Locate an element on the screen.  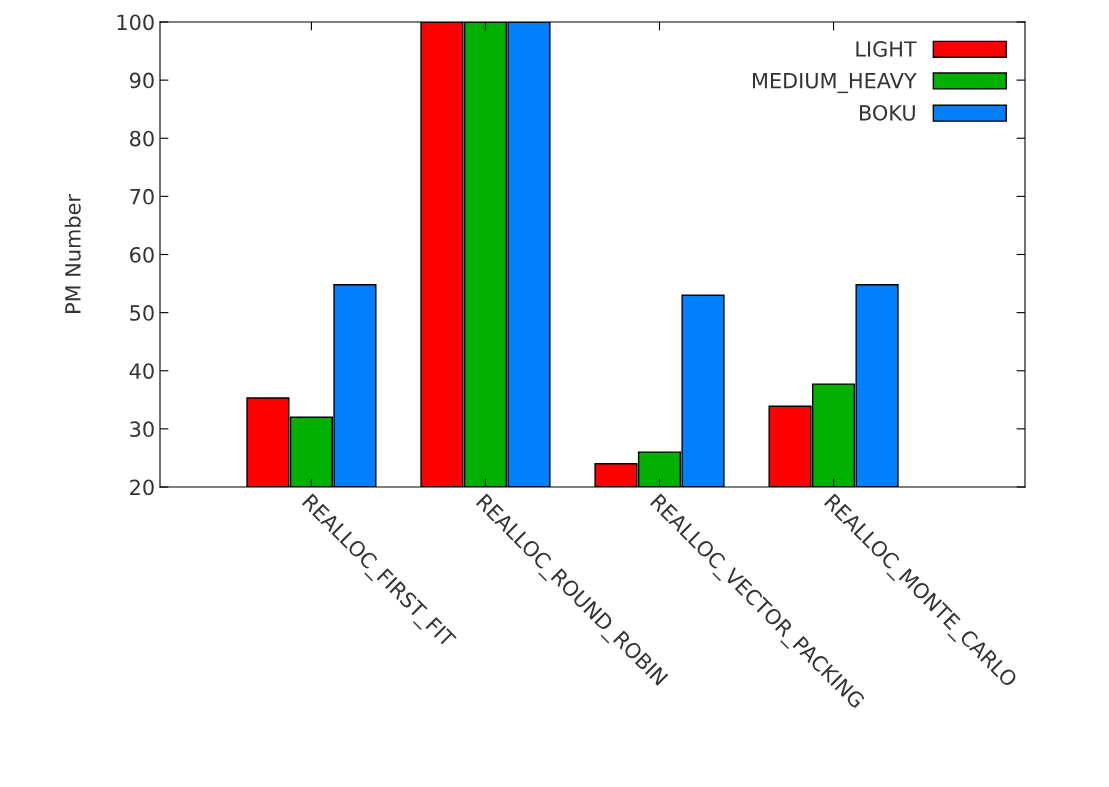
y-tick-label: 50 is located at coordinates (142, 313).